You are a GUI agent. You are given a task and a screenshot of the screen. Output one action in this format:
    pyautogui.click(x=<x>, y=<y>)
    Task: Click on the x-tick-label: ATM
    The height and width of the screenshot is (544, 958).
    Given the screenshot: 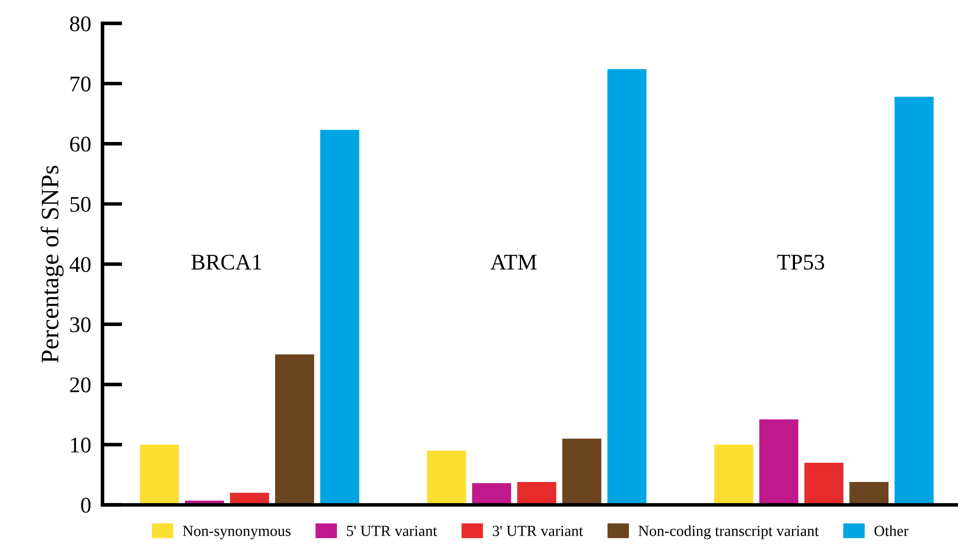 What is the action you would take?
    pyautogui.click(x=513, y=262)
    